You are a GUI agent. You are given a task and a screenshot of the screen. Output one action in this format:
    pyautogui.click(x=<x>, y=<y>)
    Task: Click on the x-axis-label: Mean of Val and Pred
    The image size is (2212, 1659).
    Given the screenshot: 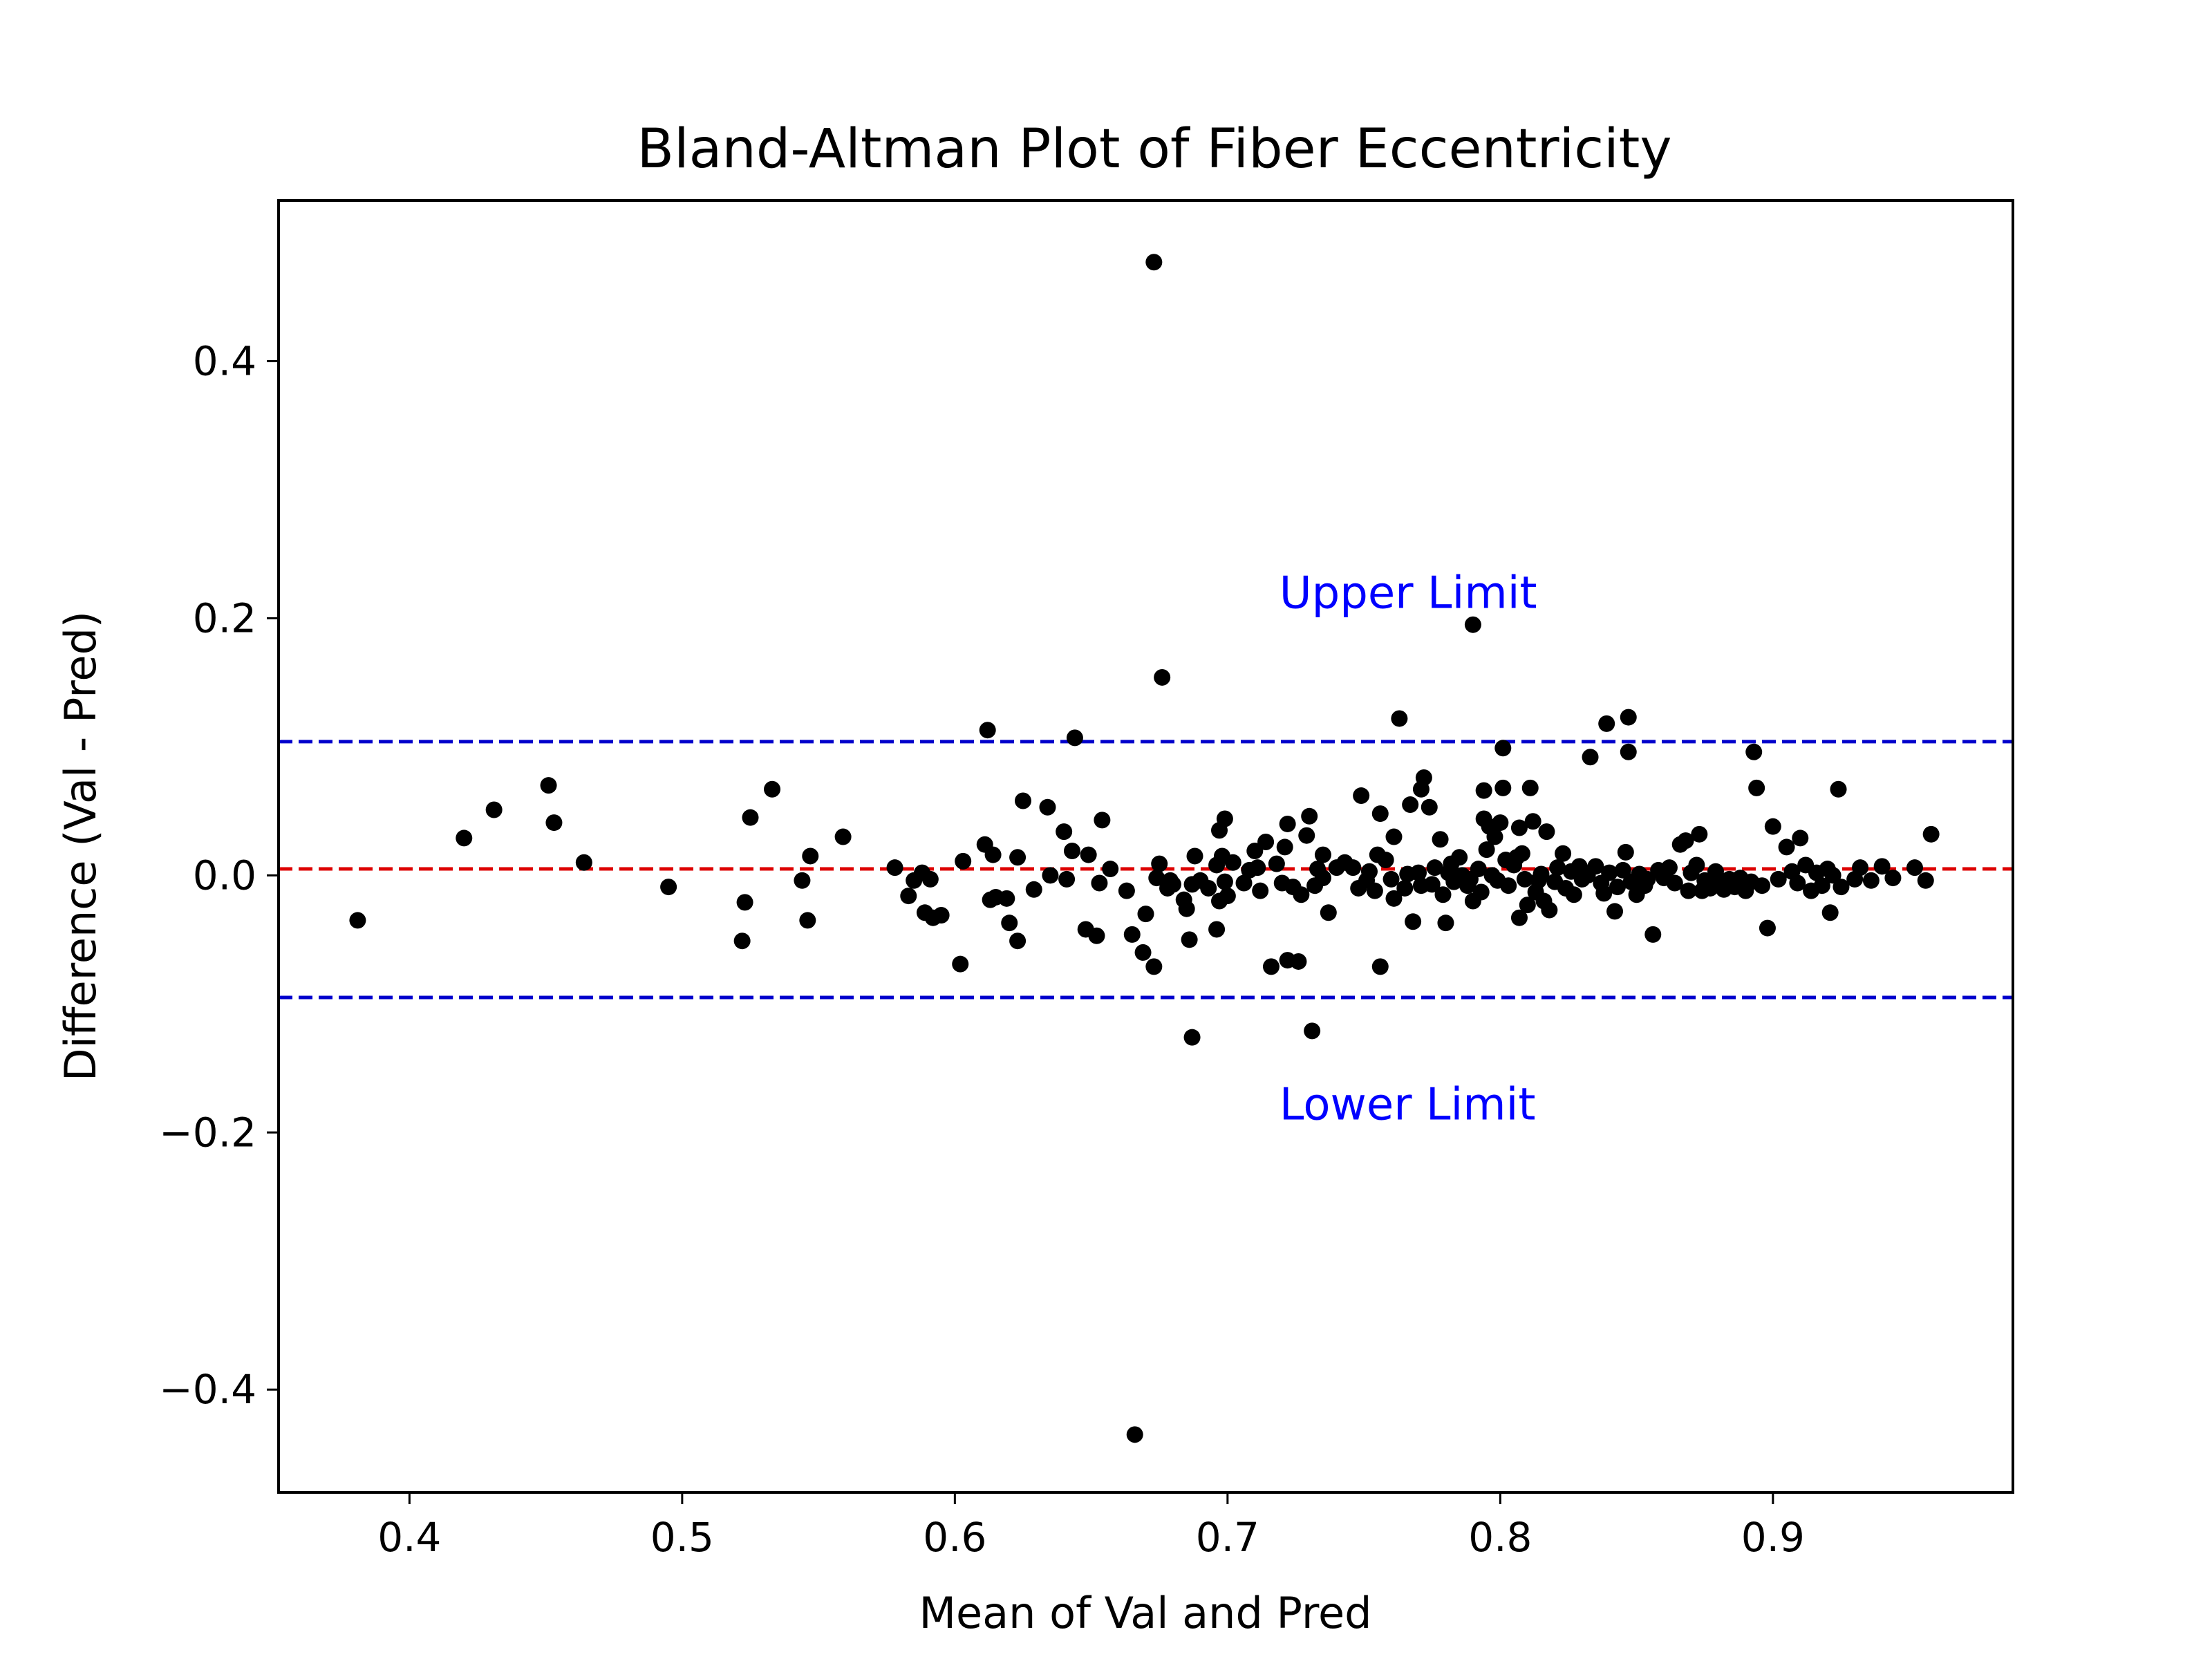 What is the action you would take?
    pyautogui.click(x=1145, y=1613)
    